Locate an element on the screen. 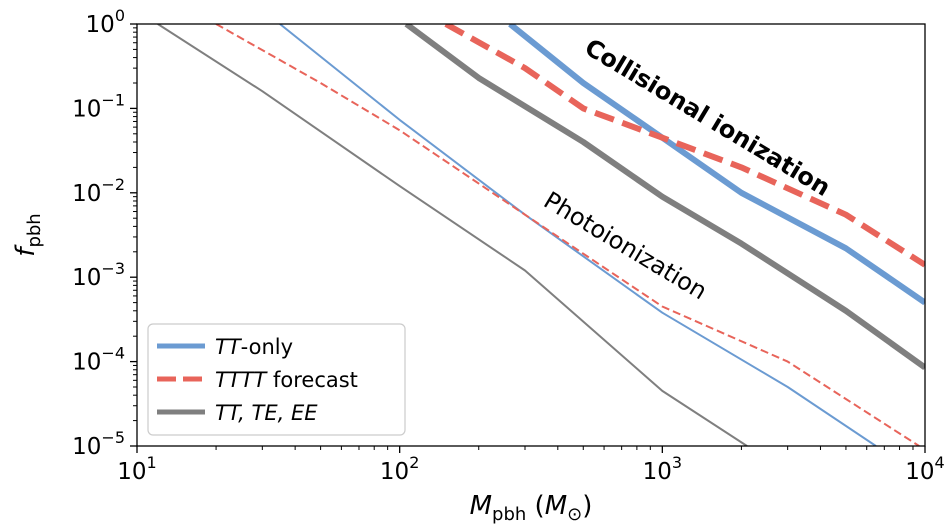 The width and height of the screenshot is (950, 525). y-tick-label-0: 10⁰ is located at coordinates (105, 22).